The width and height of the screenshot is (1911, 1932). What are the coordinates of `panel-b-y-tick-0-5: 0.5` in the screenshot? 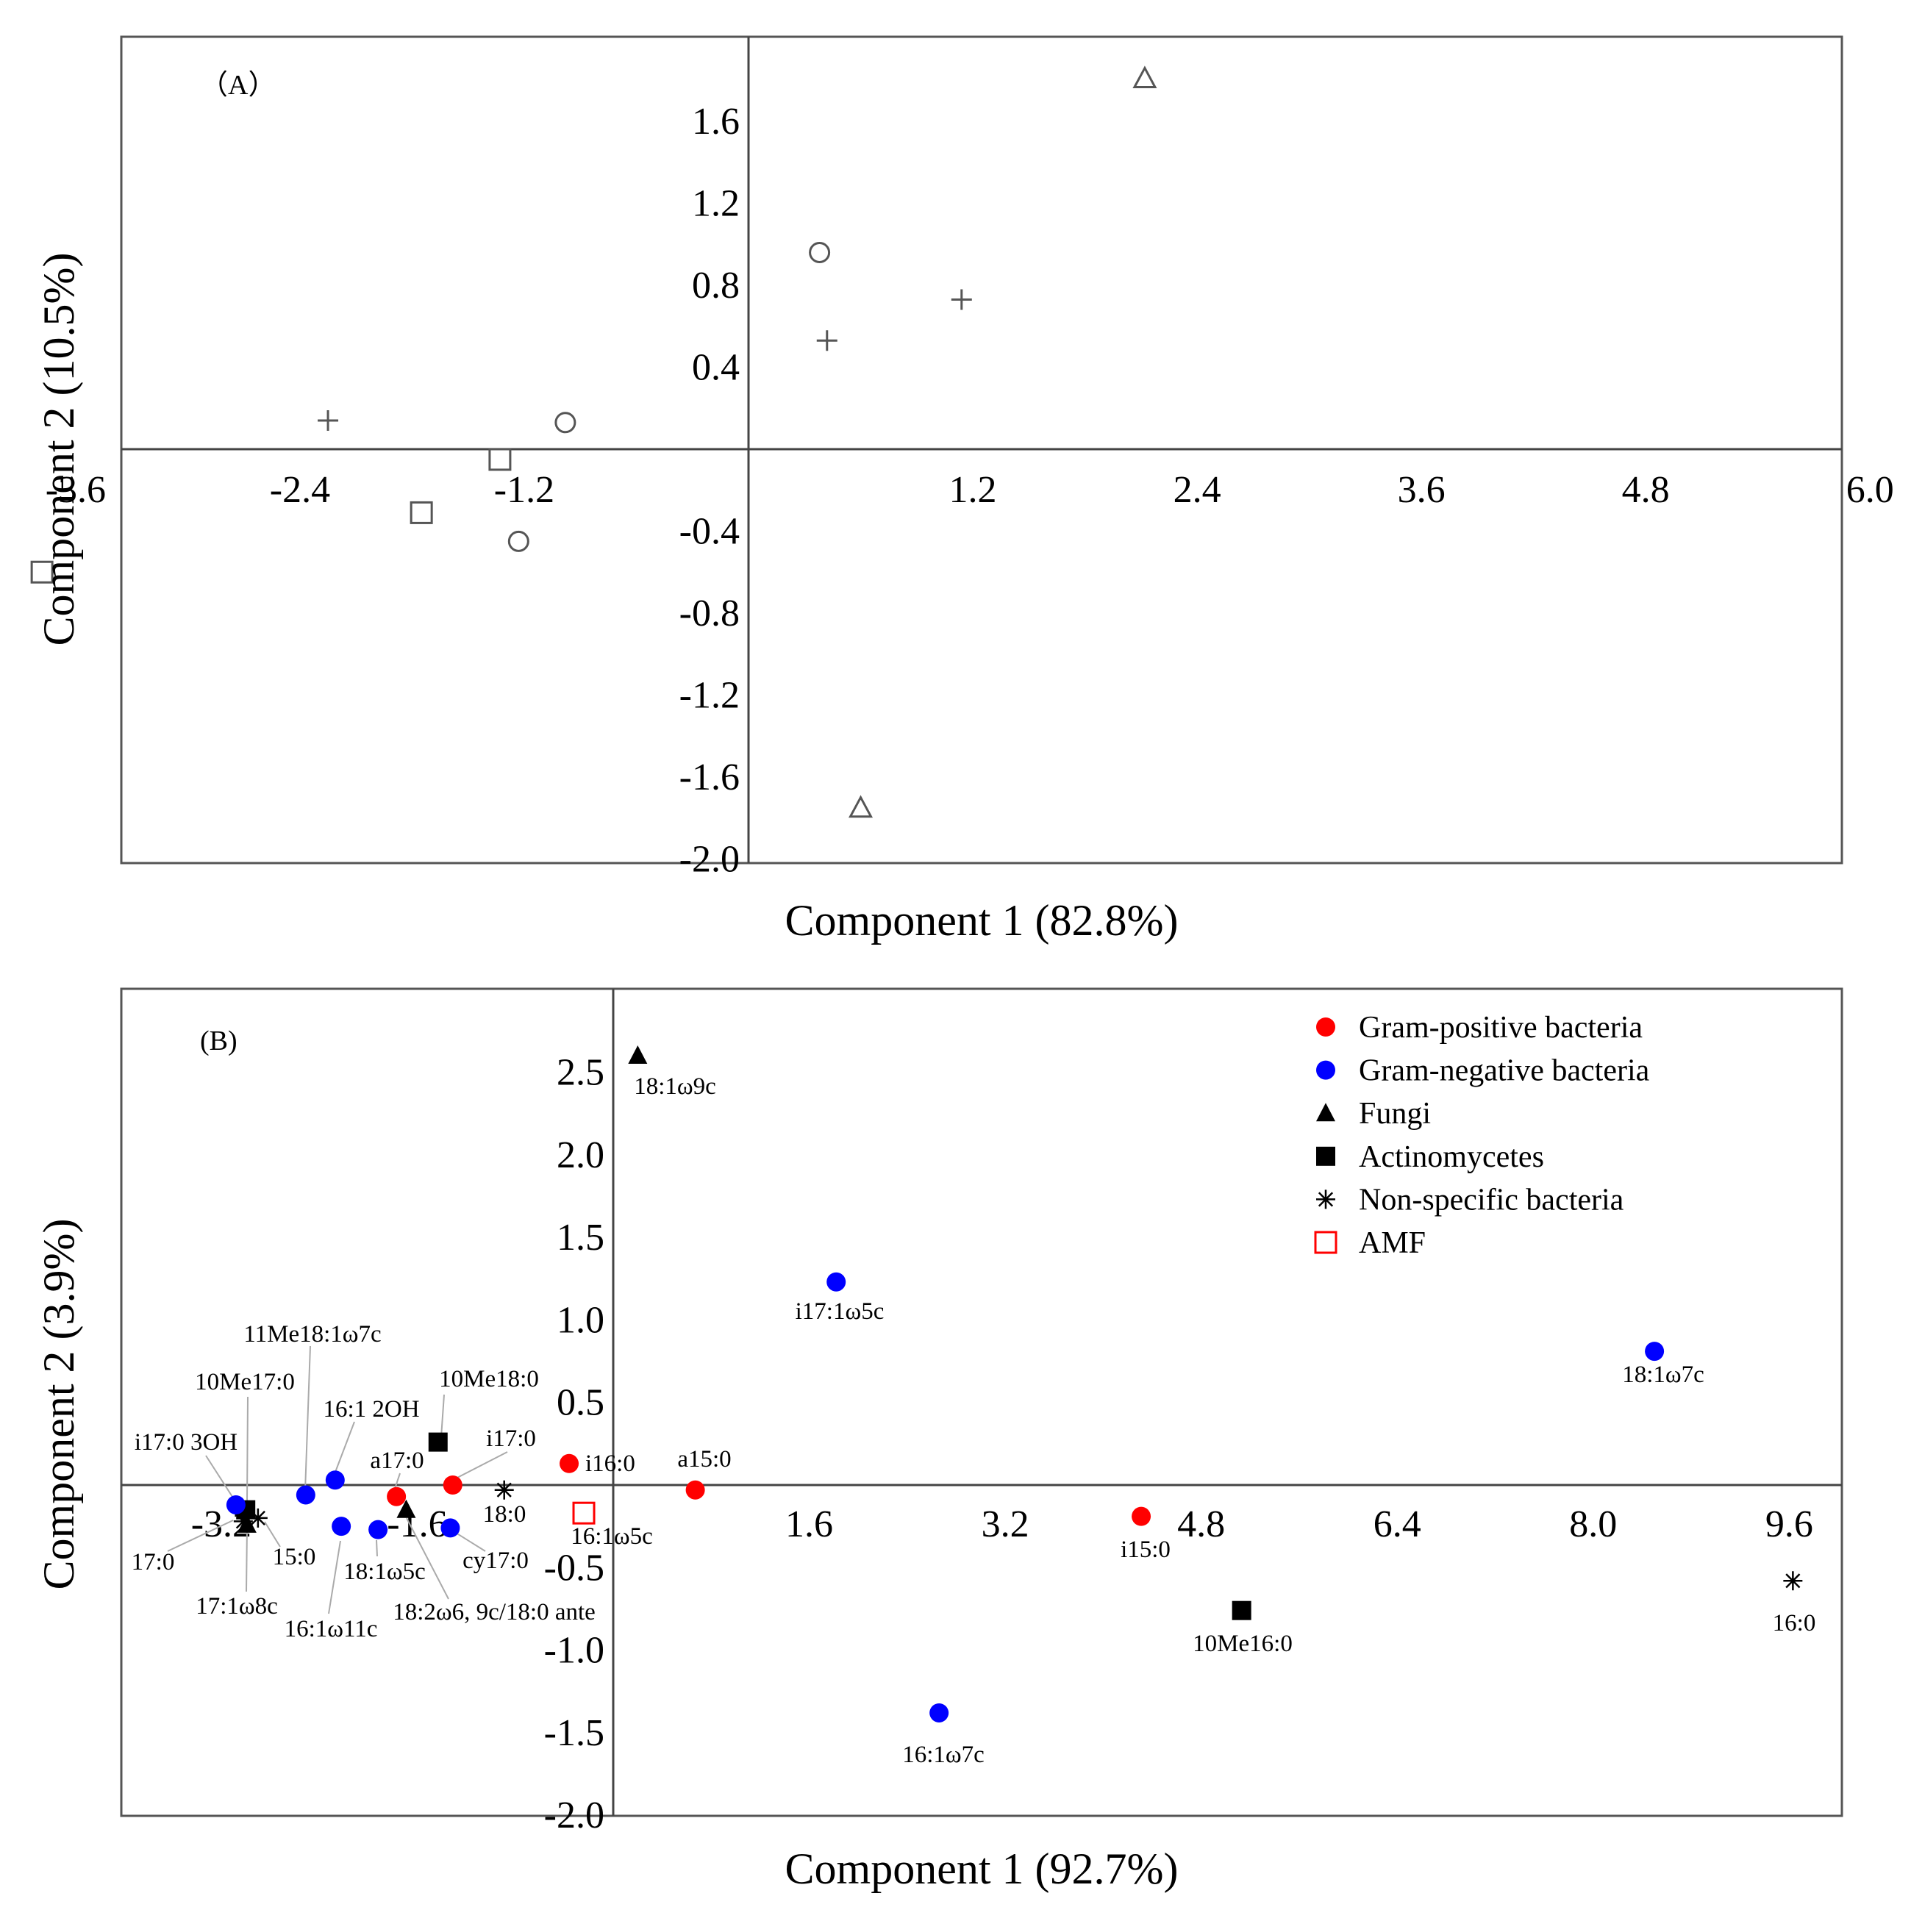 It's located at (580, 1403).